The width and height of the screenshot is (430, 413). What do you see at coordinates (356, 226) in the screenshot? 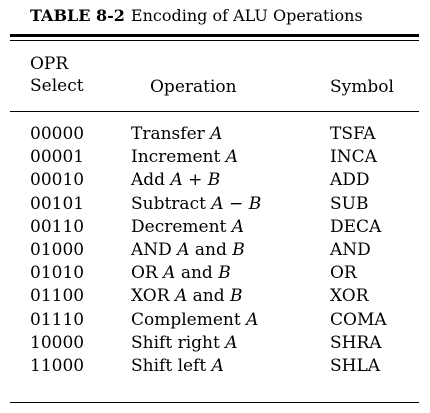
I see `symbol-cell: DECA` at bounding box center [356, 226].